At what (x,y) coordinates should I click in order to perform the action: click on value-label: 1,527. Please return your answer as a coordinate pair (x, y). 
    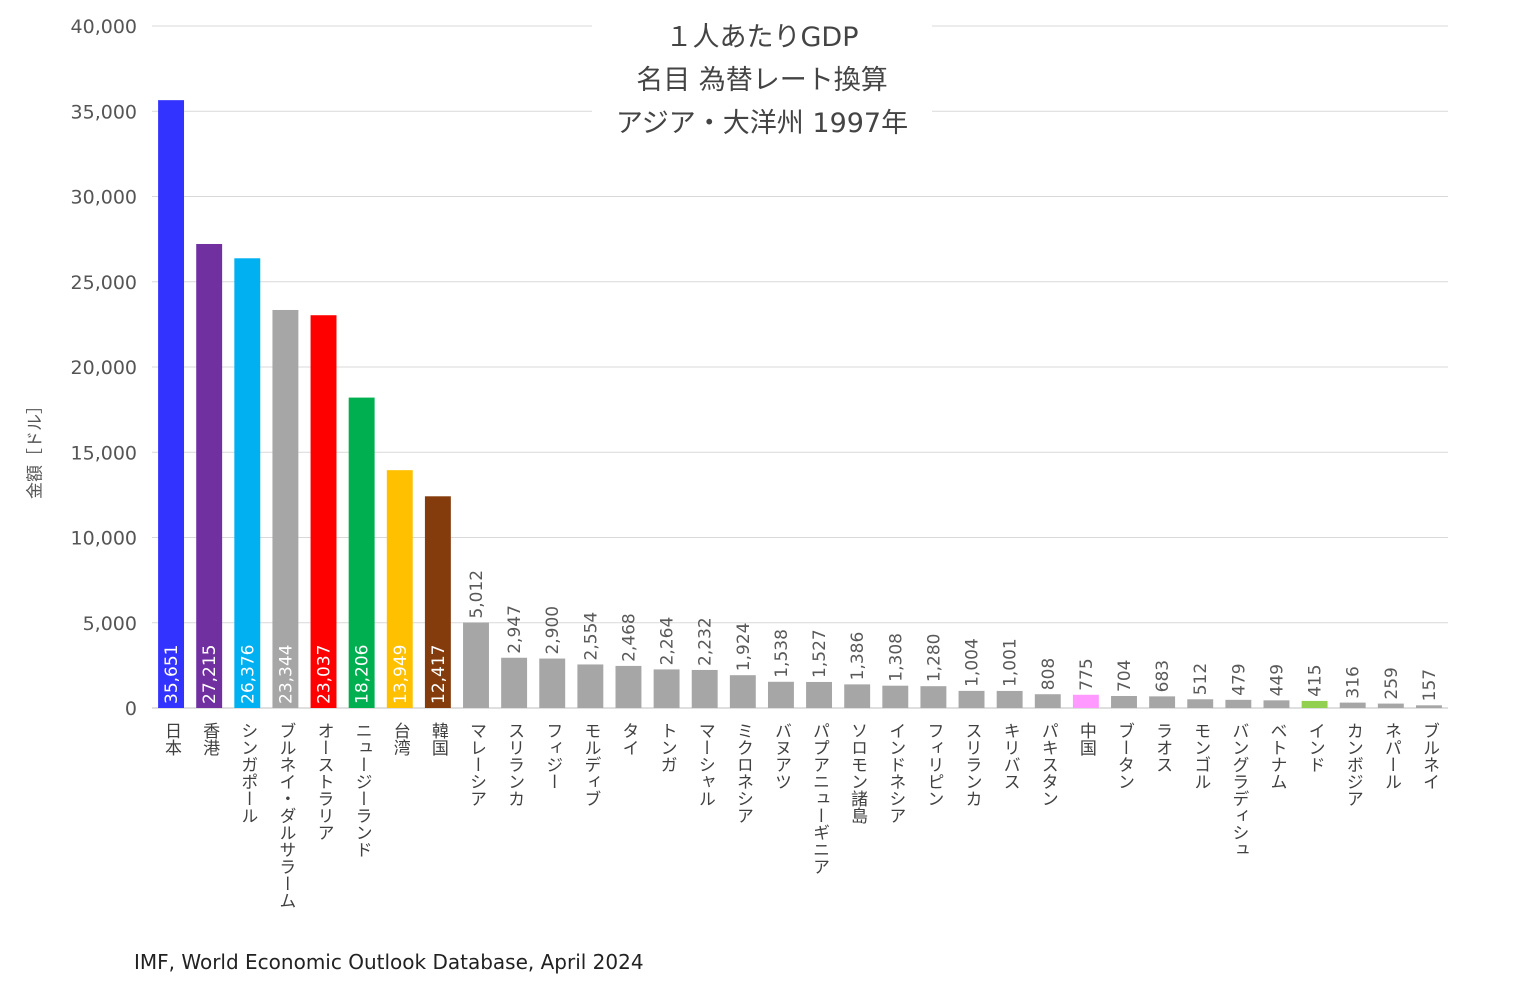
    Looking at the image, I should click on (820, 653).